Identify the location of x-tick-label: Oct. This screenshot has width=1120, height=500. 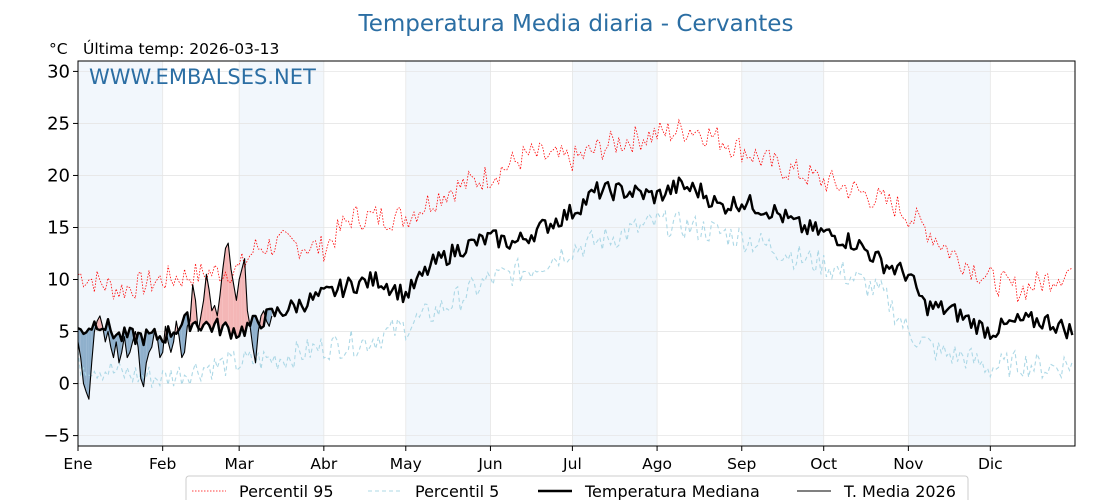
(823, 464).